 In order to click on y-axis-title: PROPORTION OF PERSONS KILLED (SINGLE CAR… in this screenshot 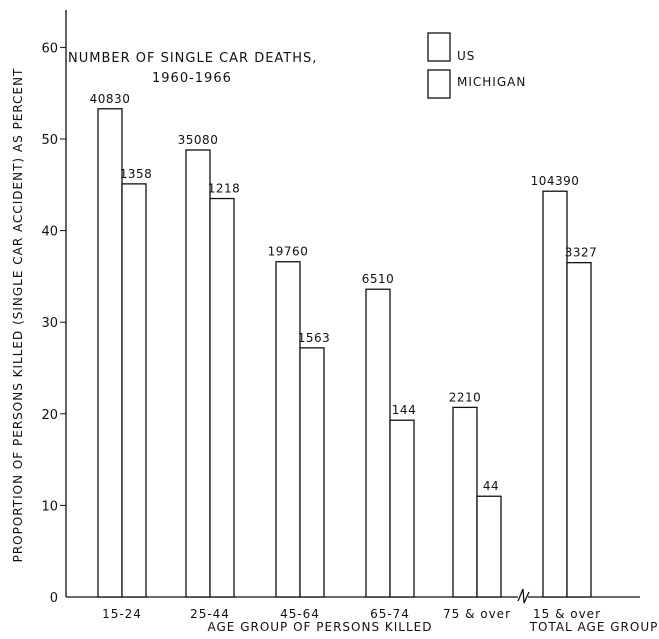, I will do `click(18, 315)`.